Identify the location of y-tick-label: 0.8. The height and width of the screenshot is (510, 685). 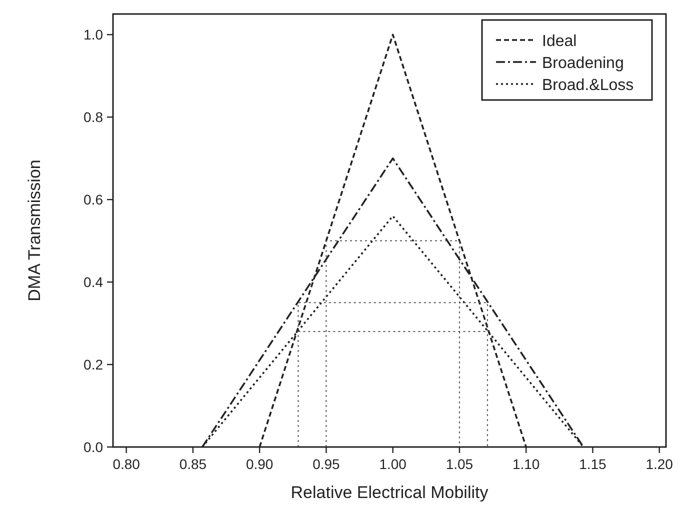
(94, 117).